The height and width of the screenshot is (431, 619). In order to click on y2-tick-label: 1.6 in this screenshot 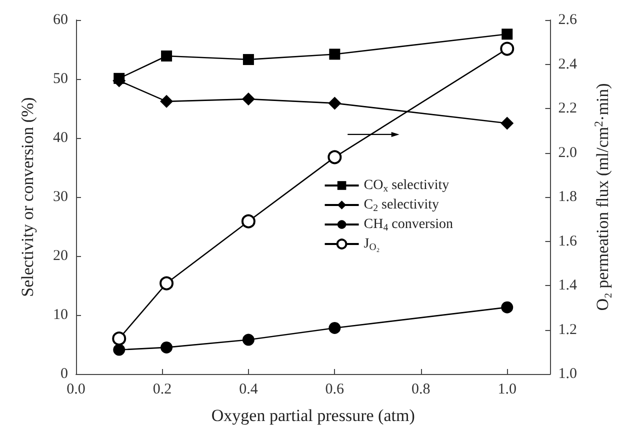, I will do `click(568, 241)`.